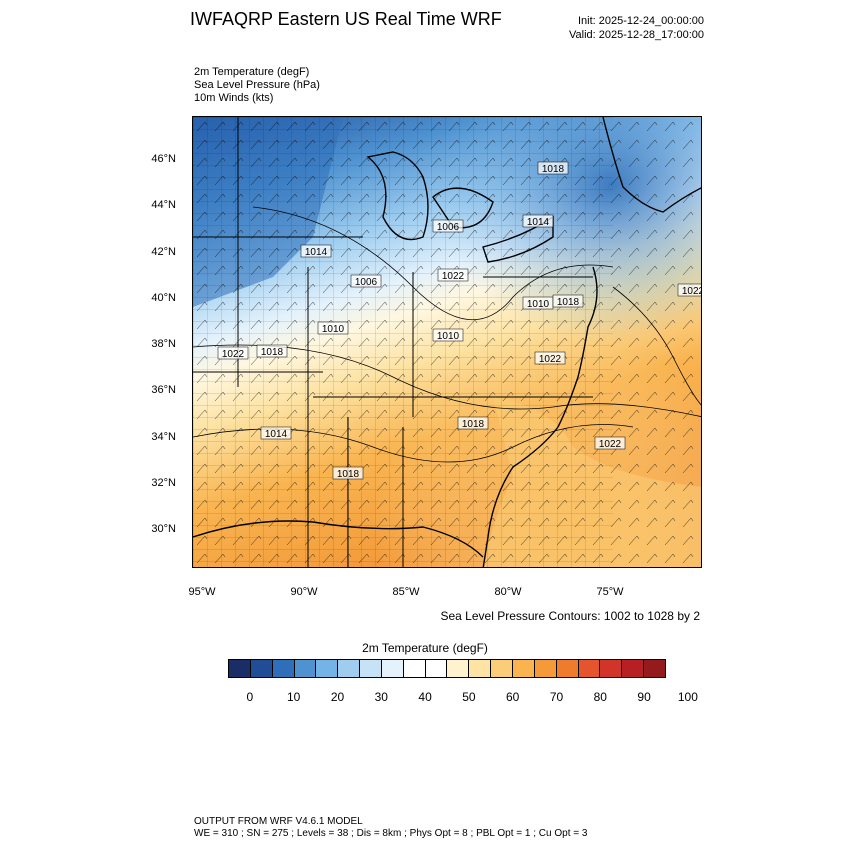 The width and height of the screenshot is (850, 850). Describe the element at coordinates (508, 592) in the screenshot. I see `lon-label: 80°W` at that location.